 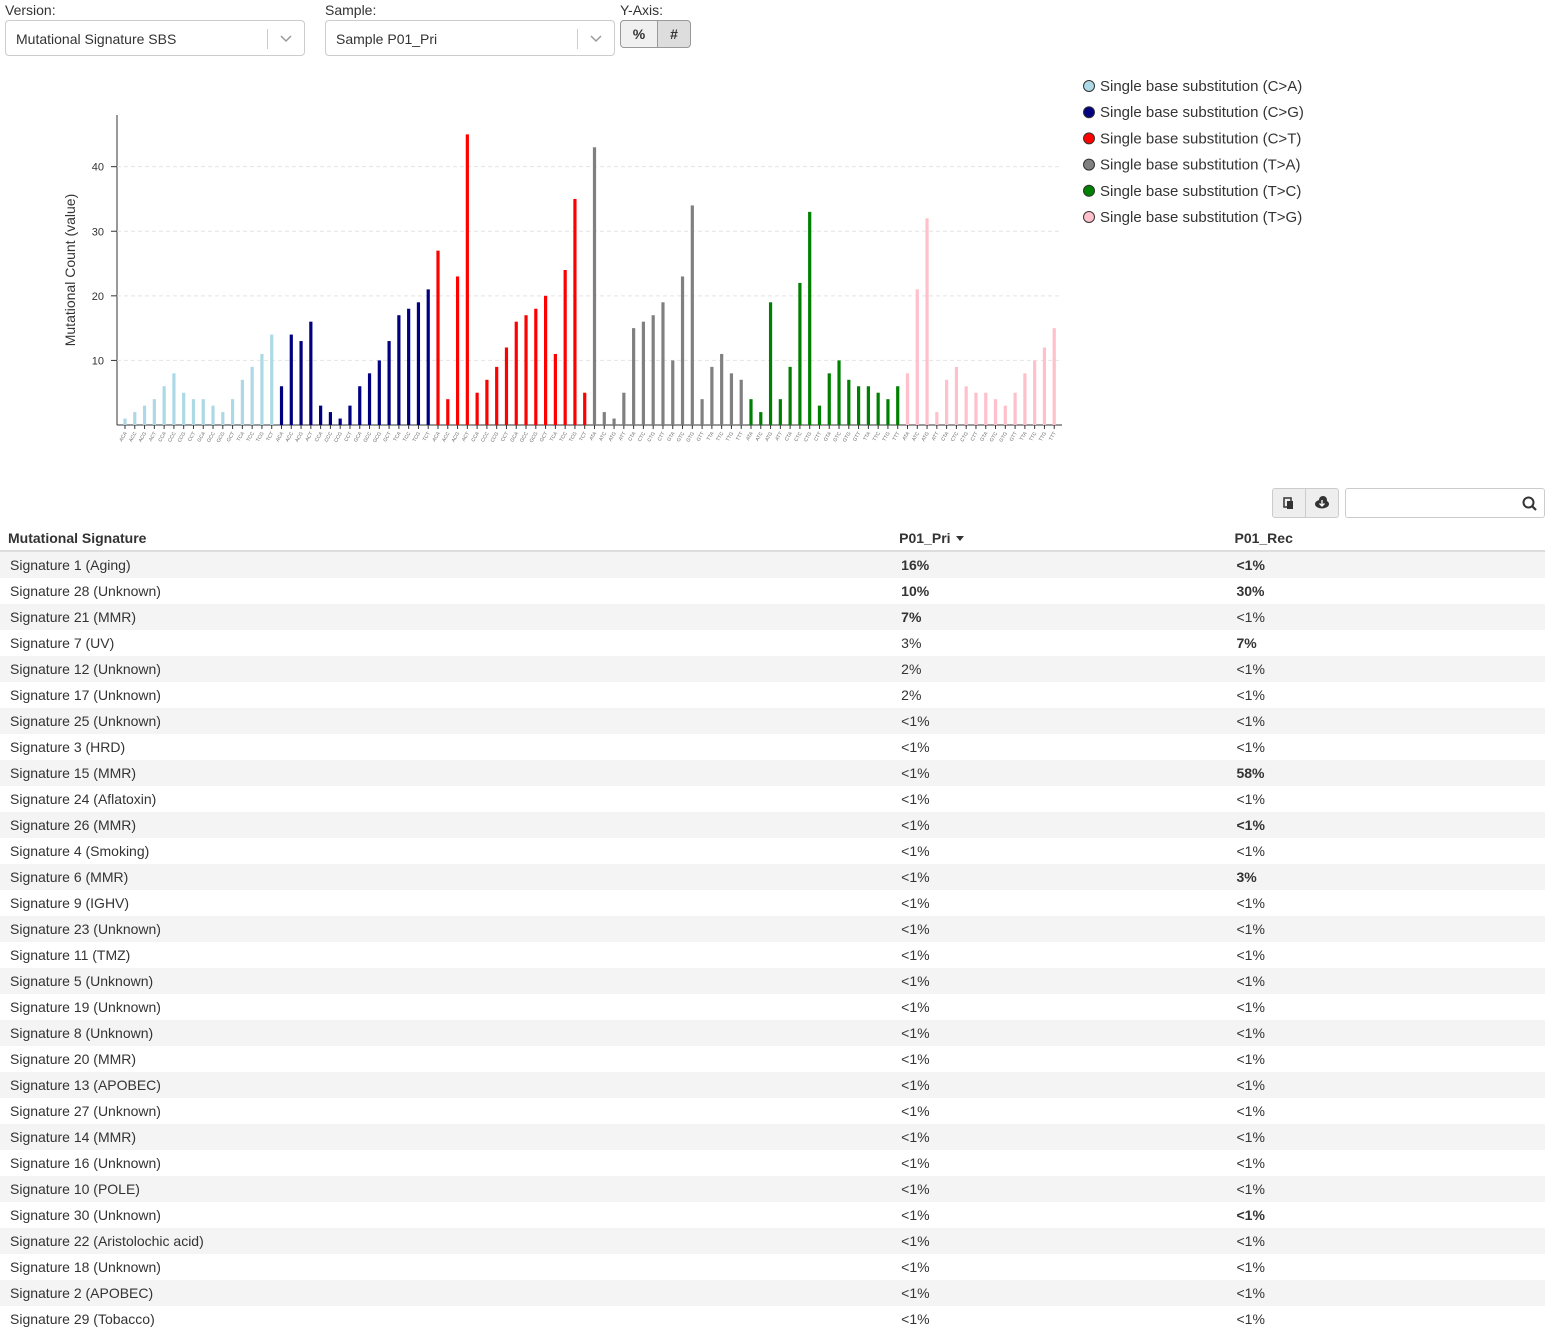 What do you see at coordinates (613, 437) in the screenshot?
I see `x-tick-label: ATG` at bounding box center [613, 437].